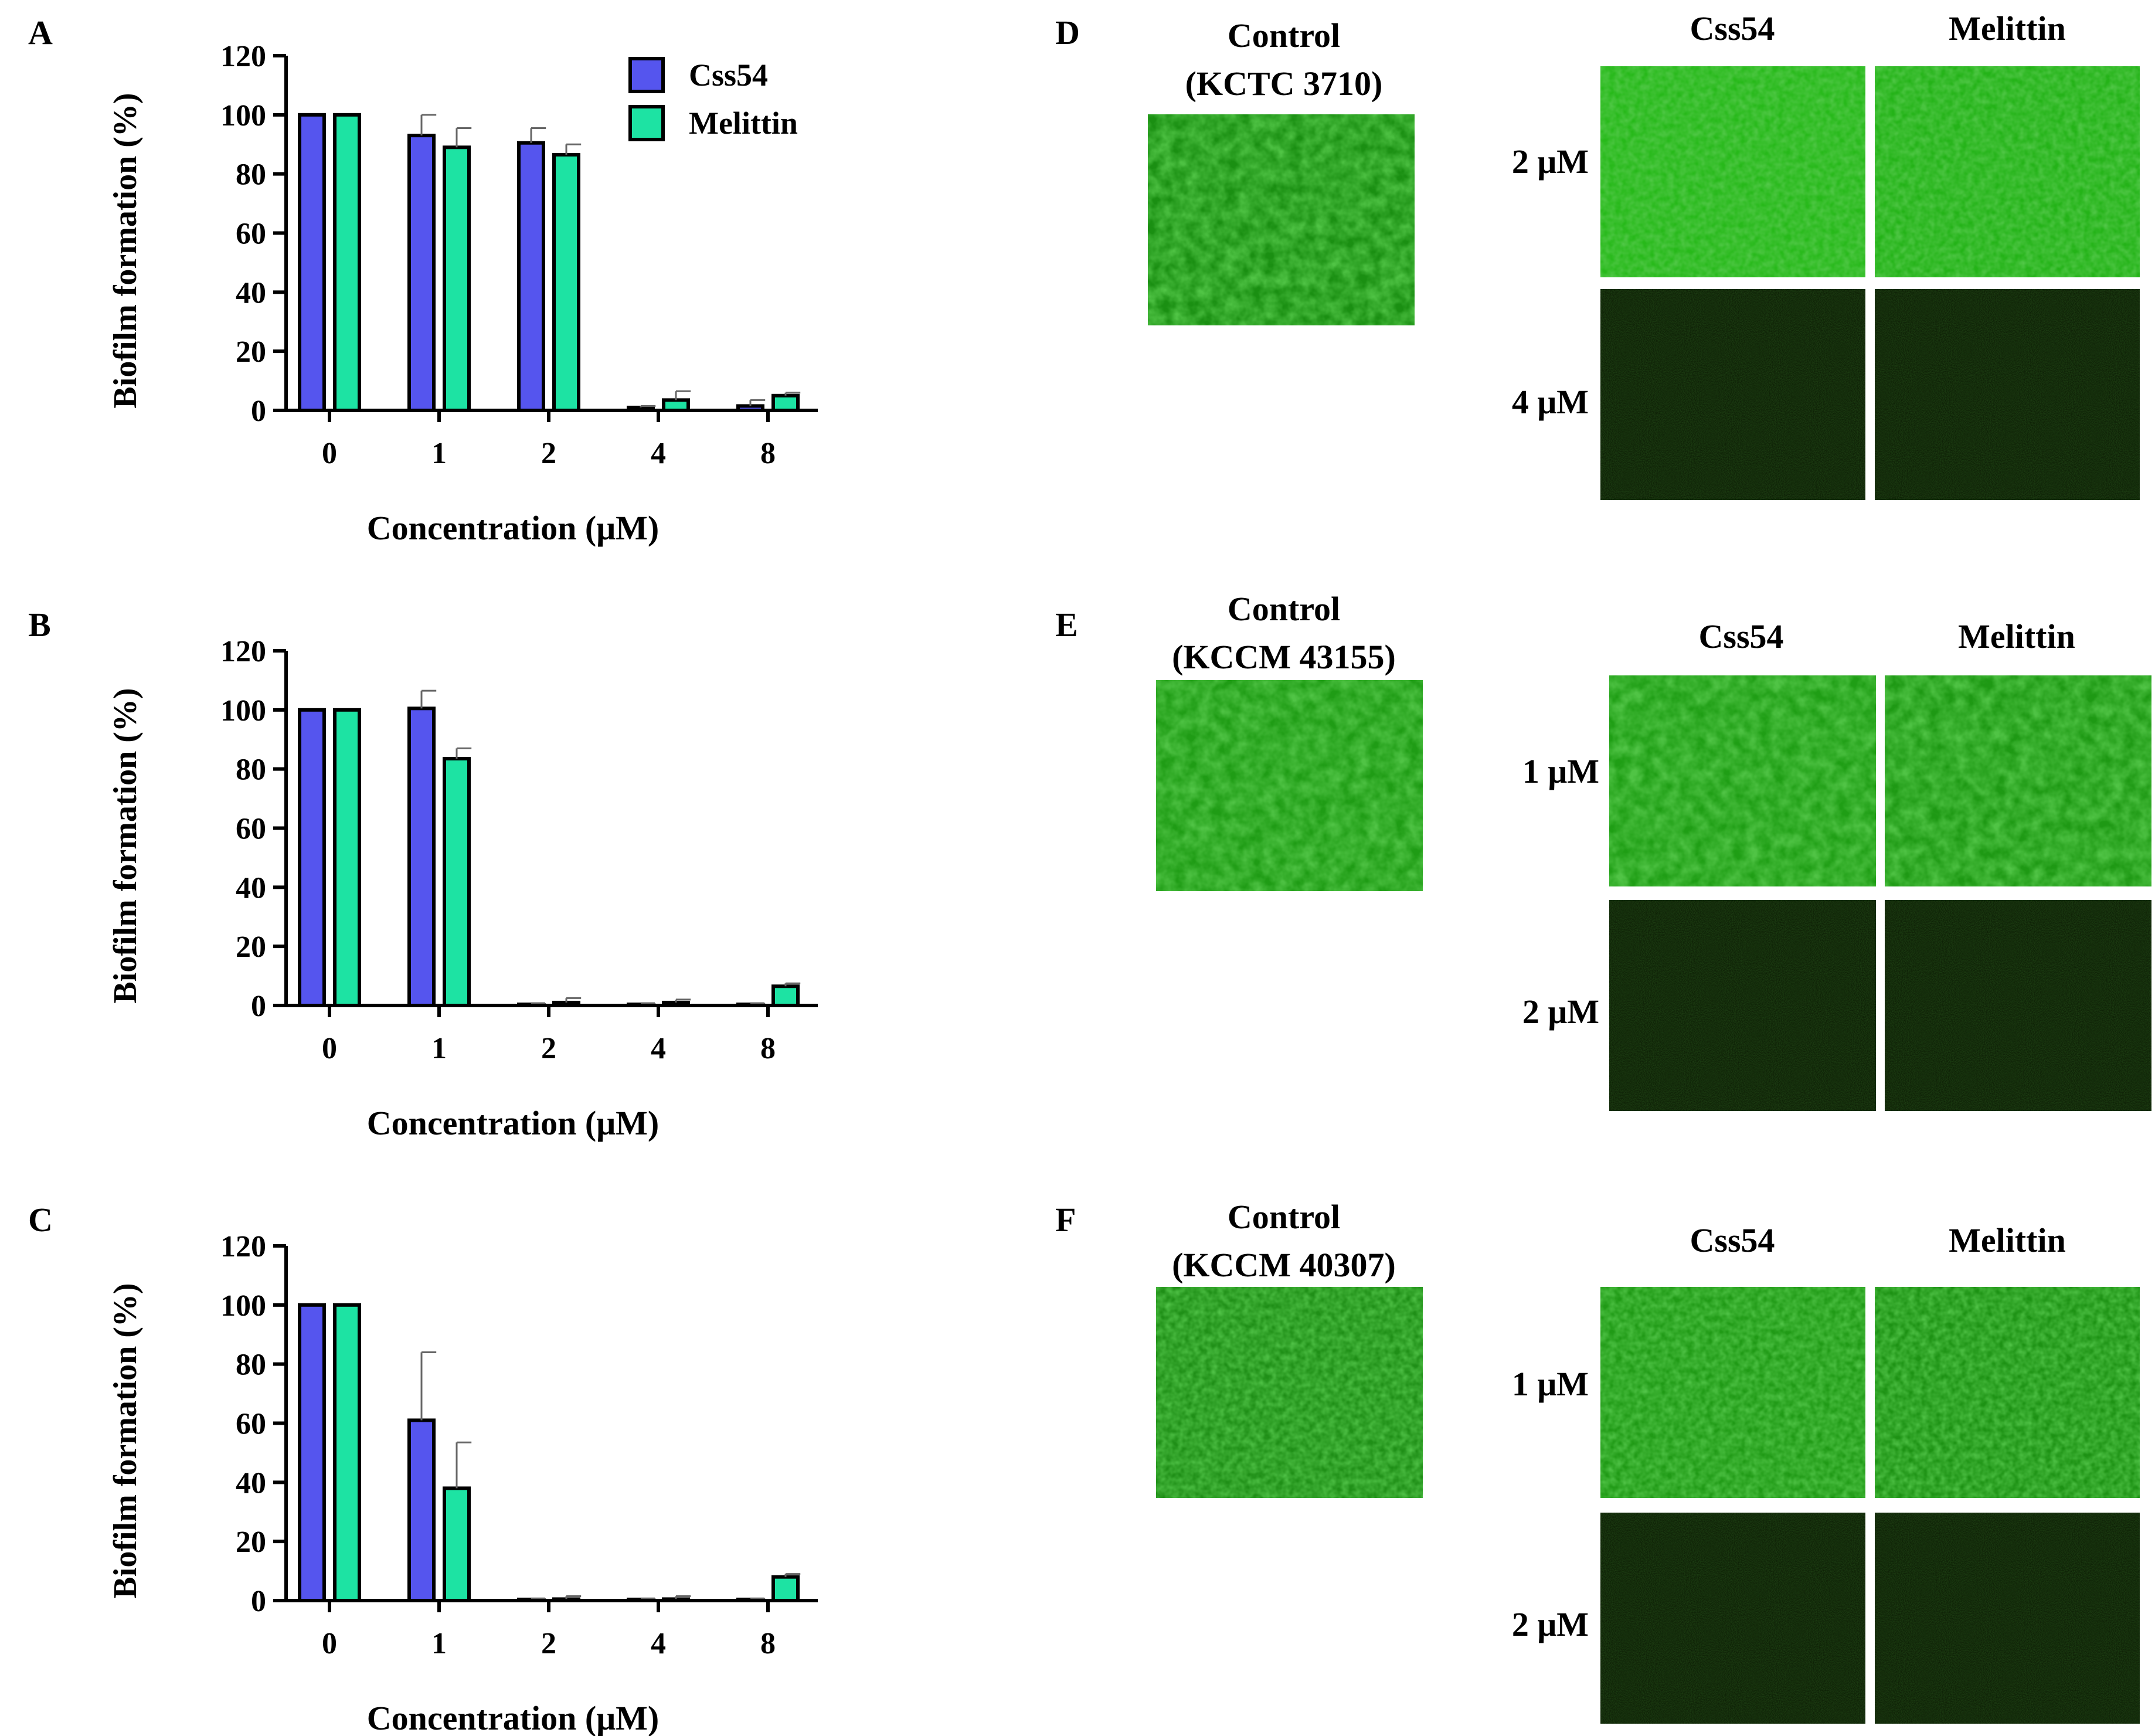 Image resolution: width=2155 pixels, height=1736 pixels. Describe the element at coordinates (125, 1440) in the screenshot. I see `y-axis-title-c: Biofilm formation (%)` at that location.